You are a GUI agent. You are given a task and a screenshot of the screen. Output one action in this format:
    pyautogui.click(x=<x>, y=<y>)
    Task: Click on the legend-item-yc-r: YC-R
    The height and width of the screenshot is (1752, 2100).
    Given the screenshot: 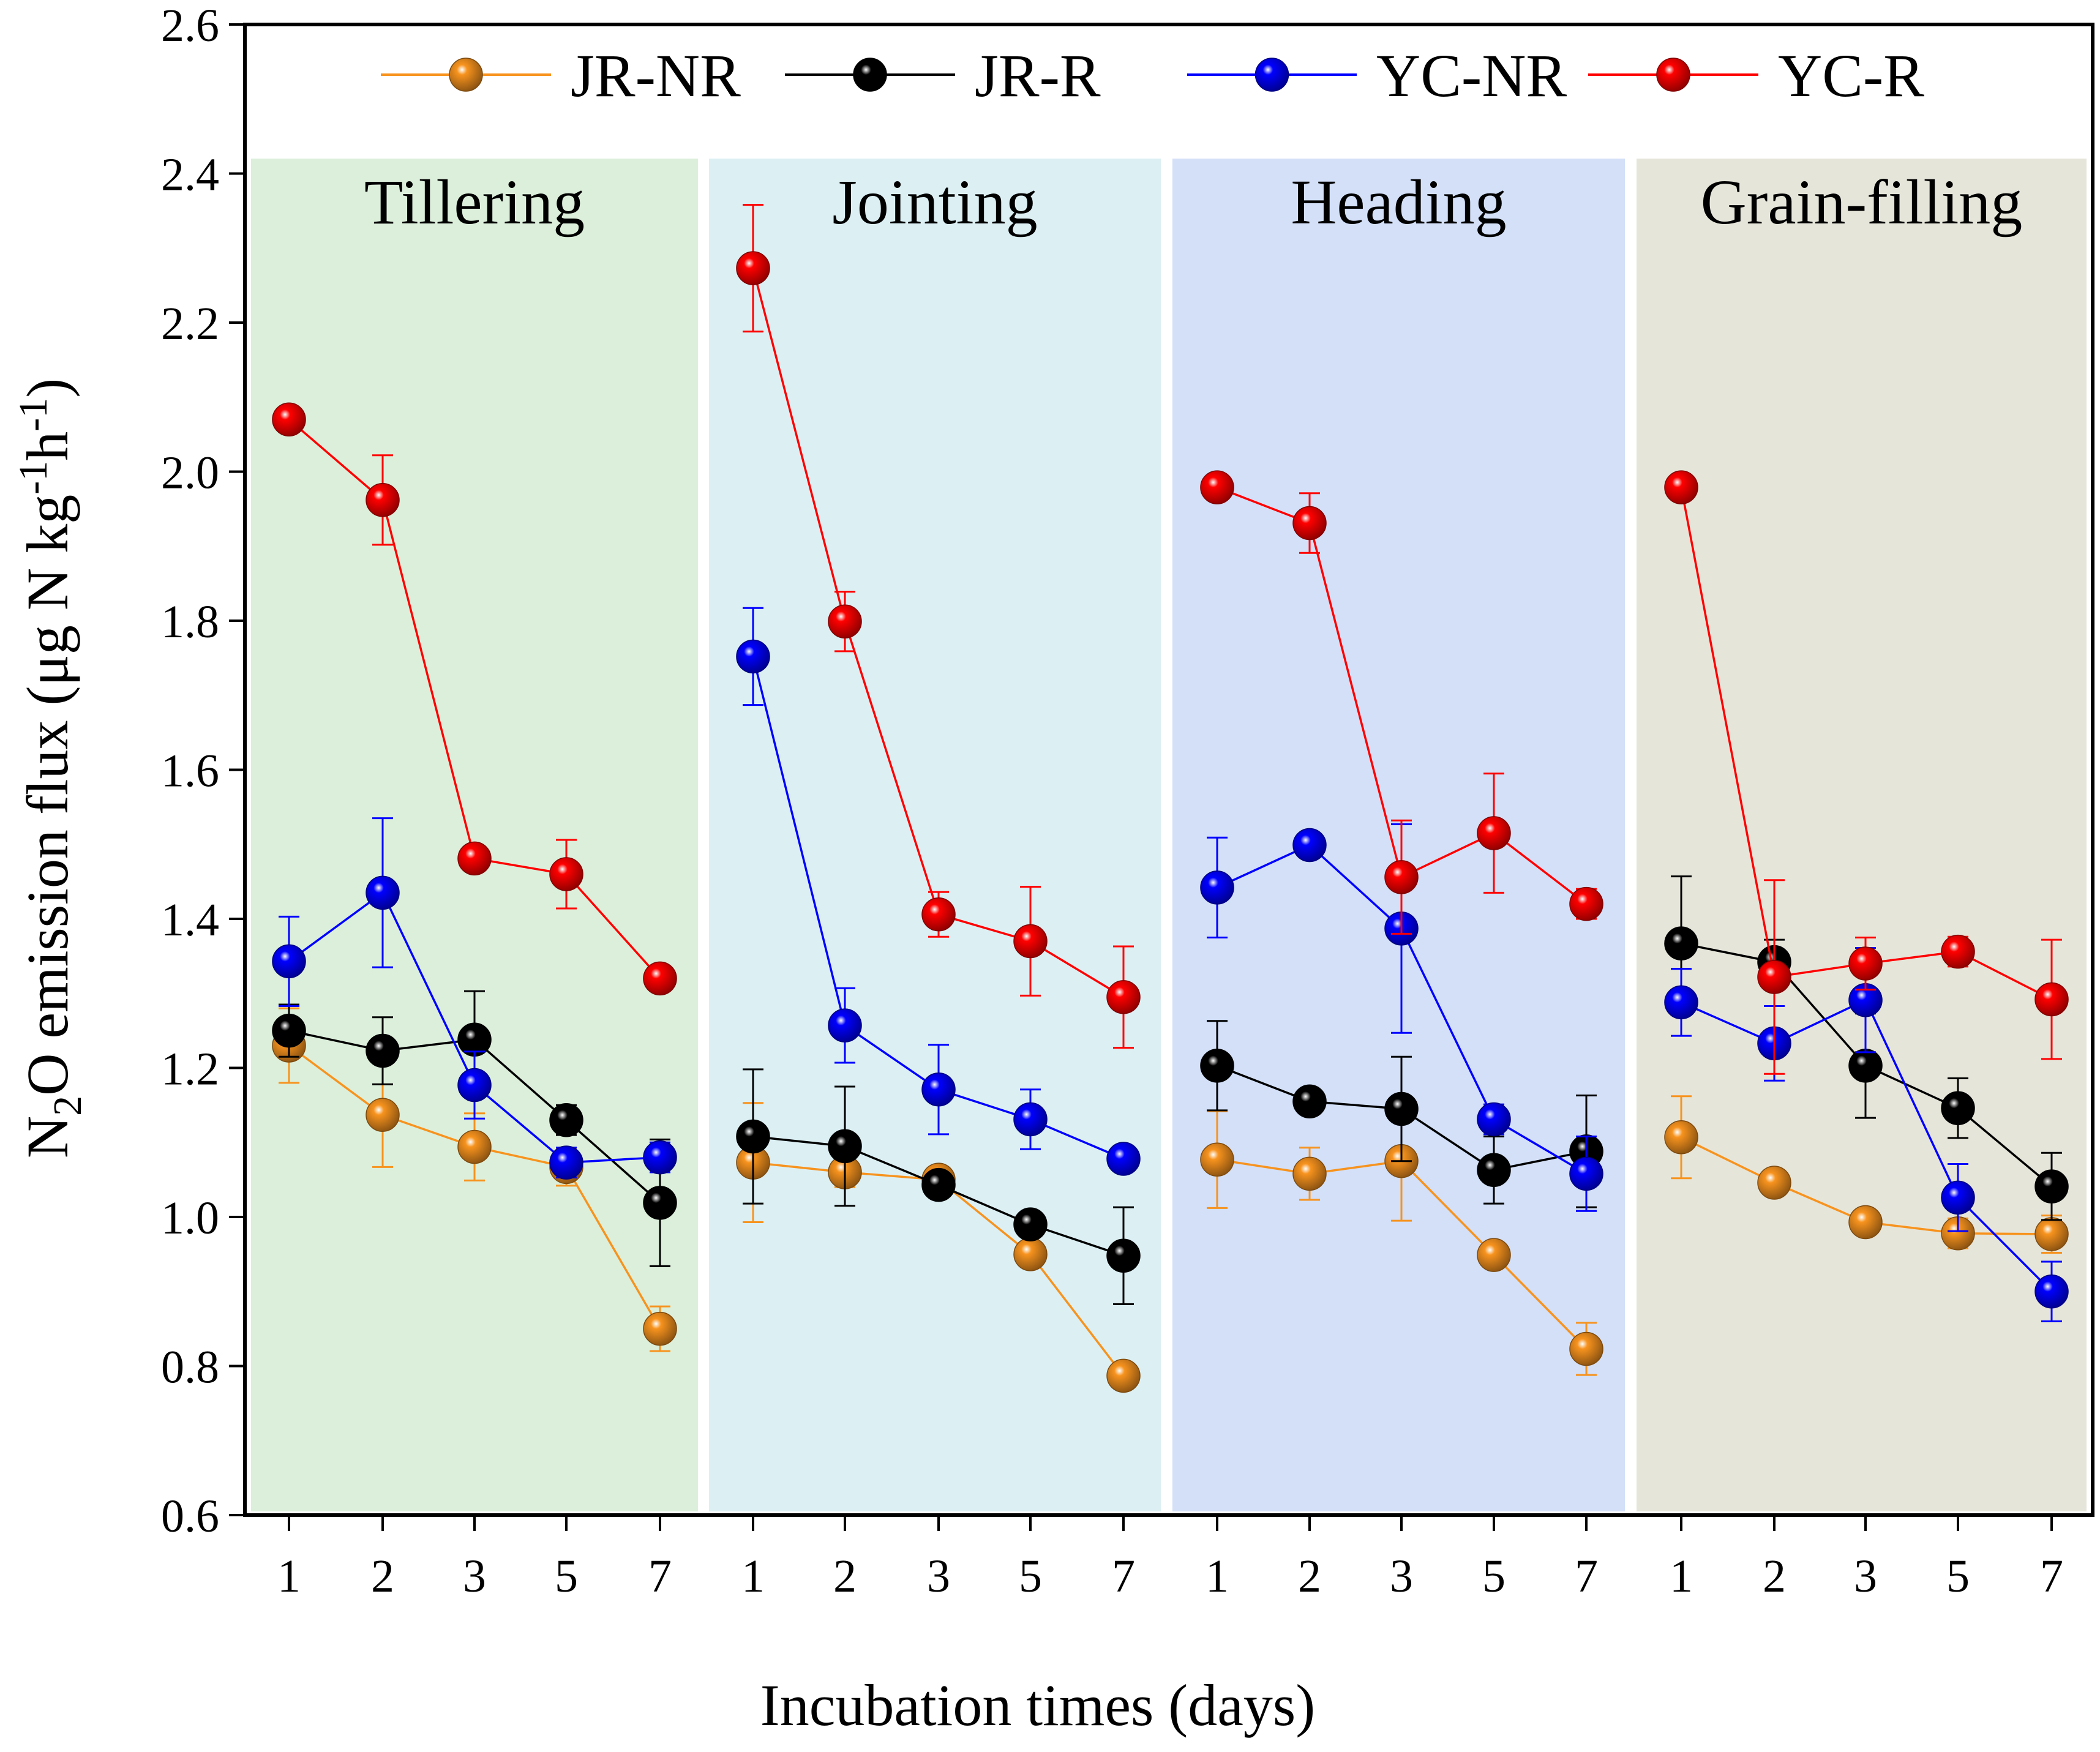 What is the action you would take?
    pyautogui.click(x=1756, y=76)
    